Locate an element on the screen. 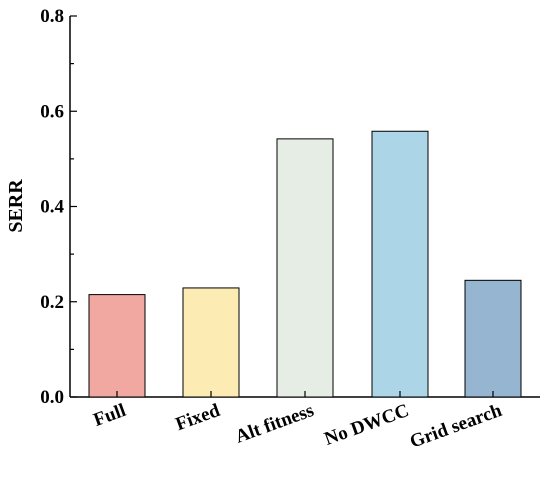 This screenshot has width=550, height=491. x-tick-label: Grid search is located at coordinates (456, 426).